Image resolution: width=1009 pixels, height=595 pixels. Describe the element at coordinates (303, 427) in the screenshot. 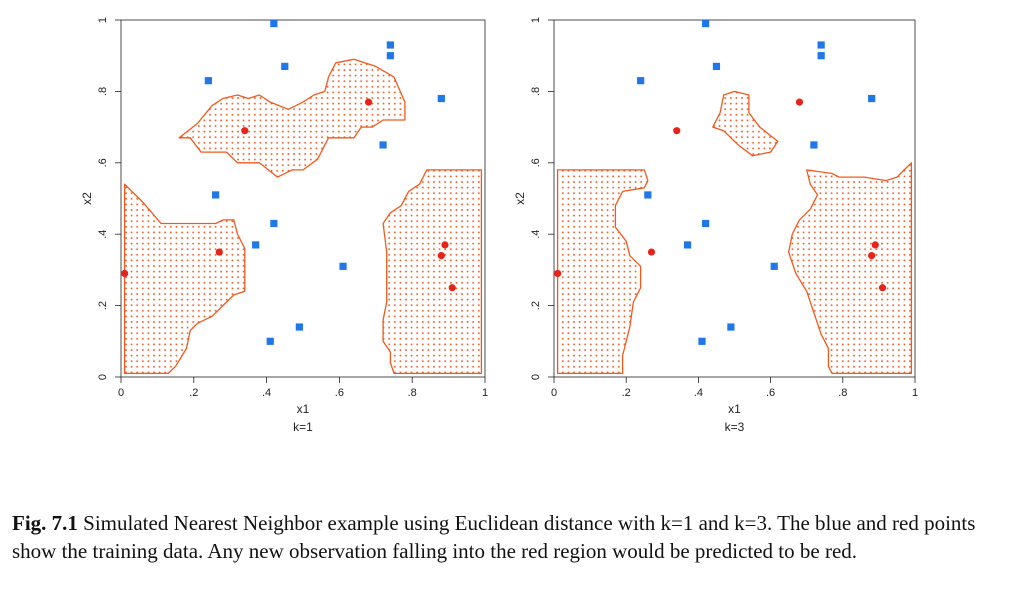

I see `plot-subtitle: k=1` at that location.